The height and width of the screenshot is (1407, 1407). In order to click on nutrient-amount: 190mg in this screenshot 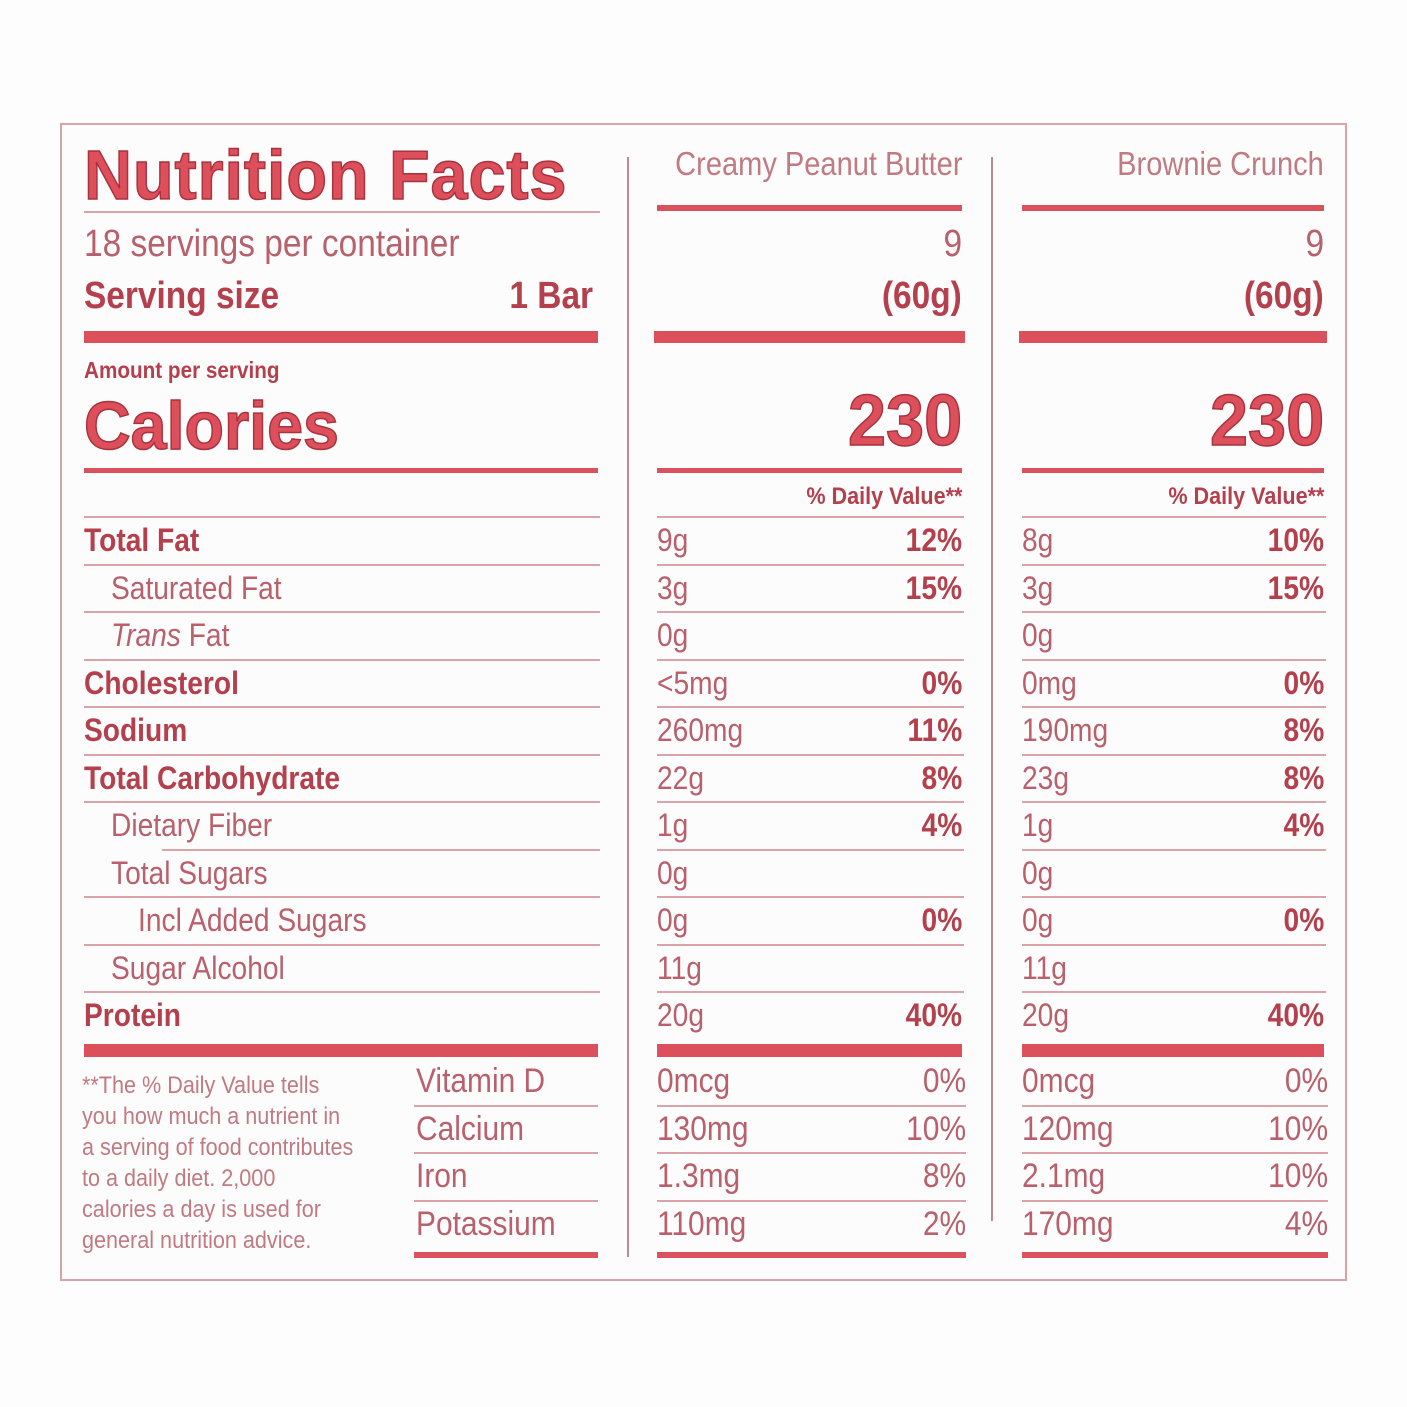, I will do `click(1065, 730)`.